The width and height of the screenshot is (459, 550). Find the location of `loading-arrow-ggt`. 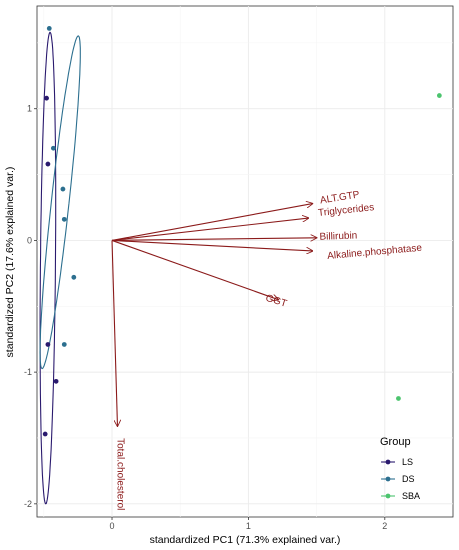

loading-arrow-ggt is located at coordinates (194, 269).